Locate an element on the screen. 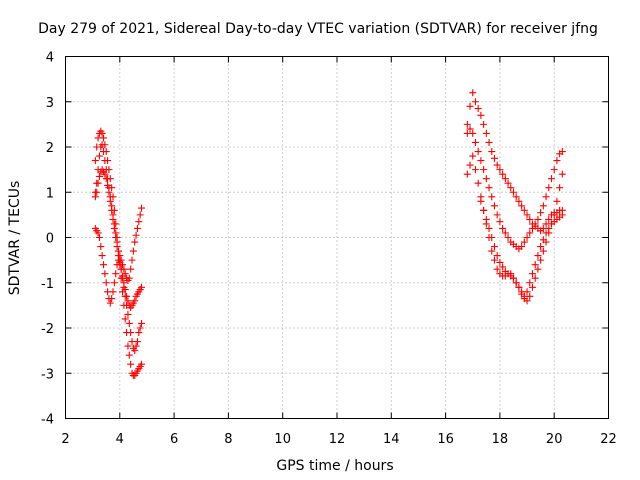 This screenshot has width=640, height=480. y-tick-label: 0 is located at coordinates (50, 239).